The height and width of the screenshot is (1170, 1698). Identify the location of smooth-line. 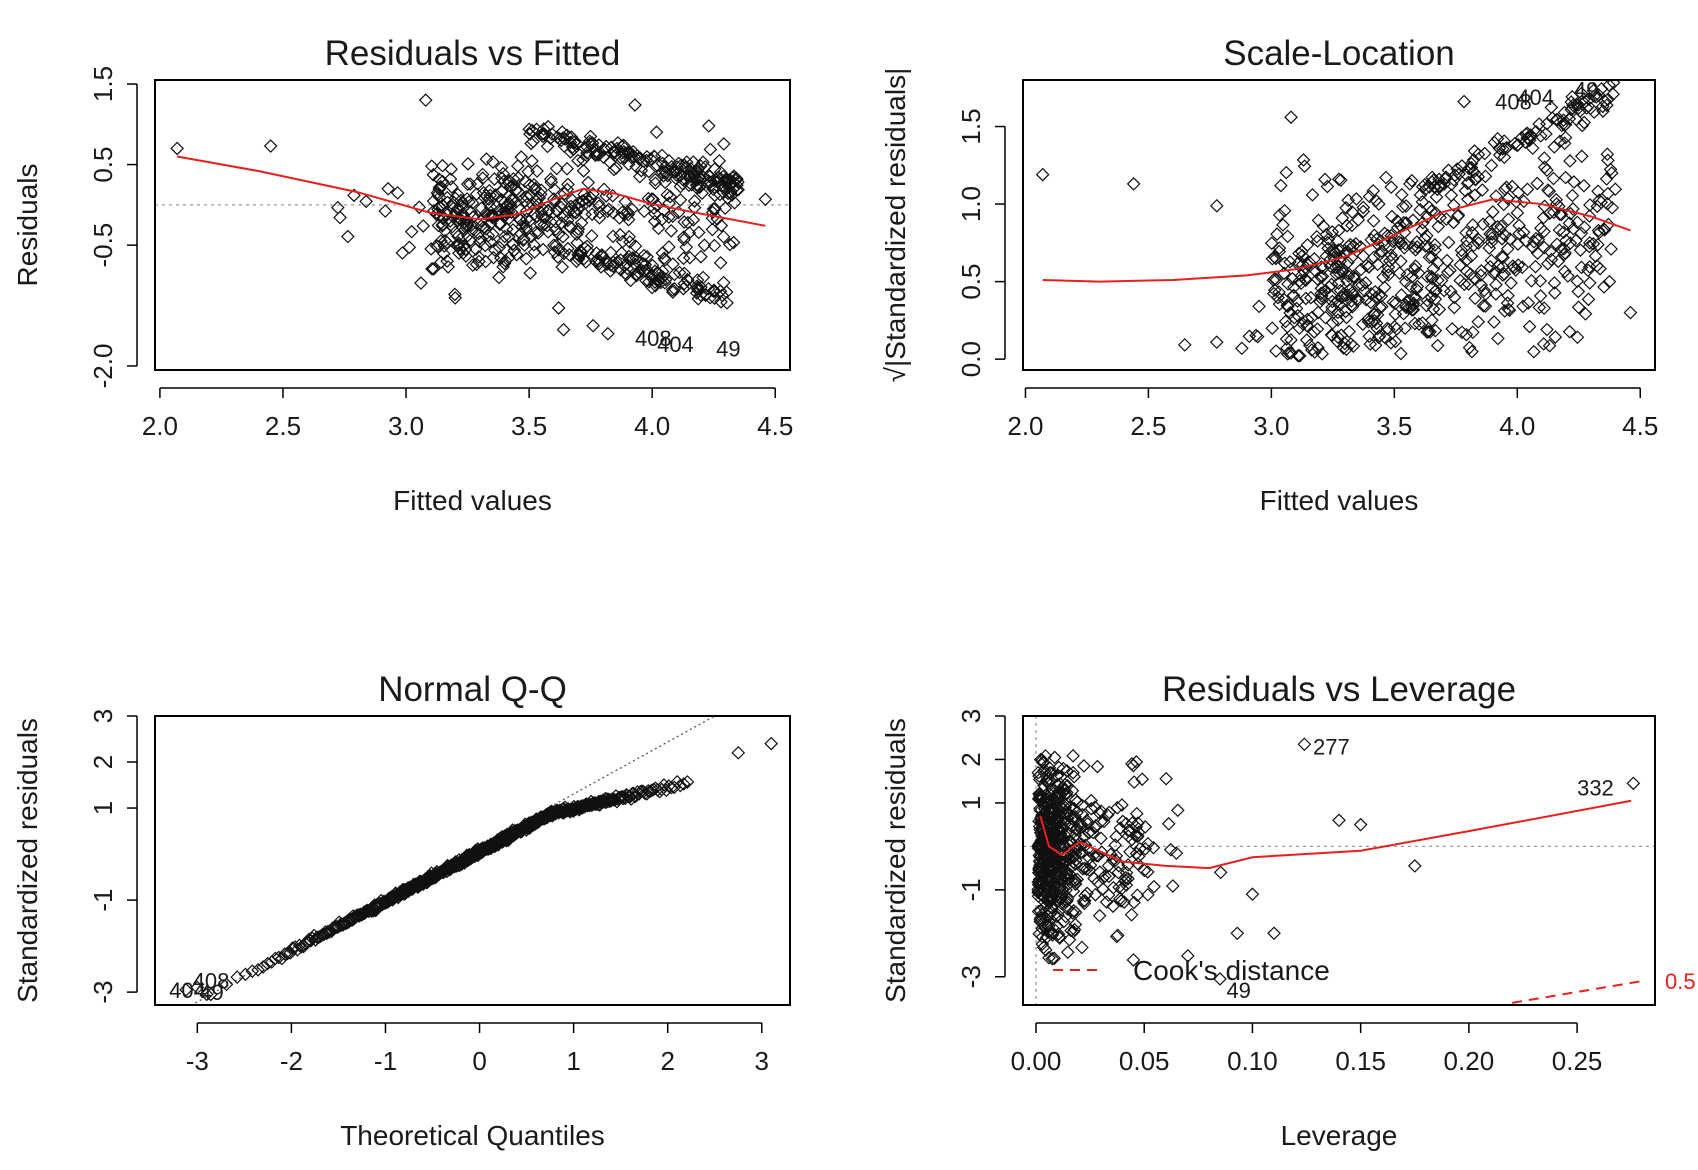
(471, 191).